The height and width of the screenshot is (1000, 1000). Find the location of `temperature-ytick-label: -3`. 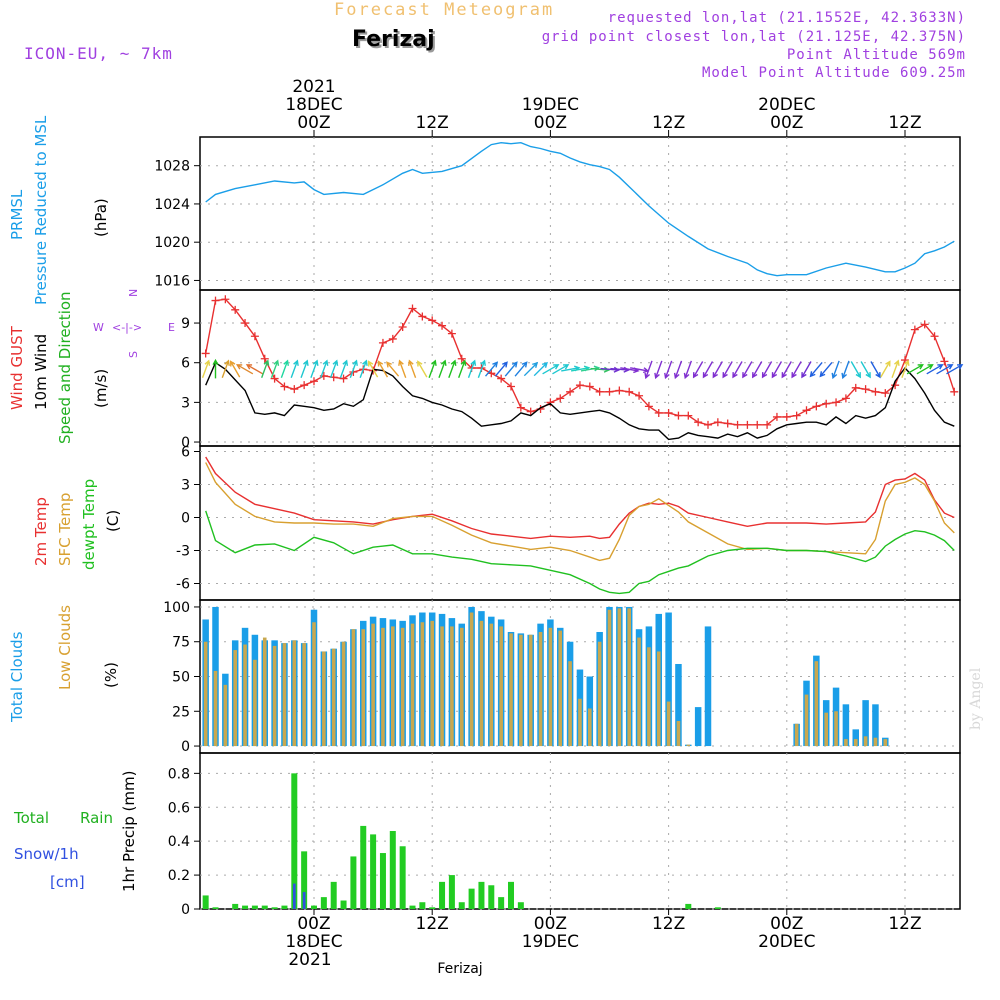

temperature-ytick-label: -3 is located at coordinates (183, 552).